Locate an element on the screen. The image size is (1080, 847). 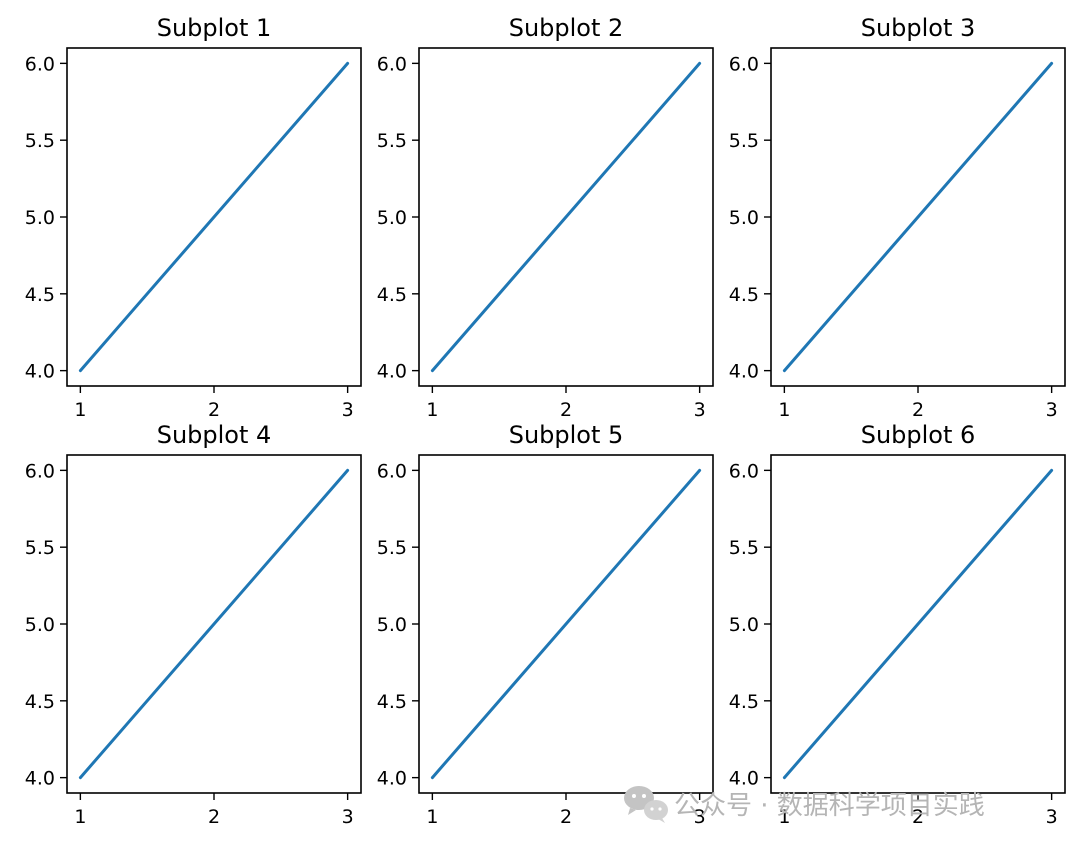
subplot-title: Subplot 4 is located at coordinates (214, 435).